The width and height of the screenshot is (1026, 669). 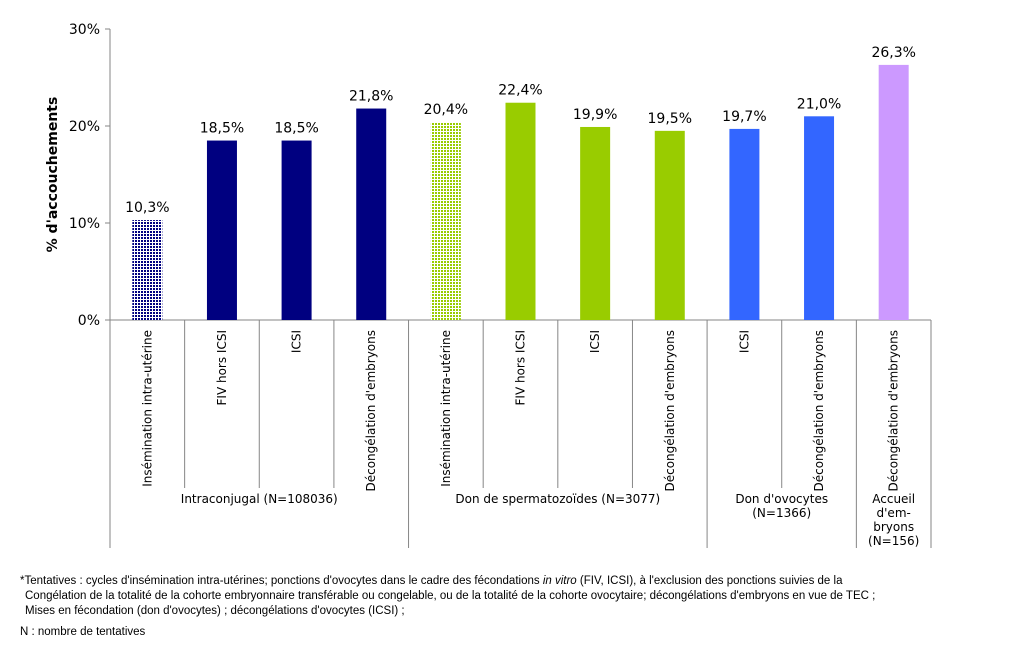 I want to click on bar-value-label: 21,8%, so click(x=371, y=97).